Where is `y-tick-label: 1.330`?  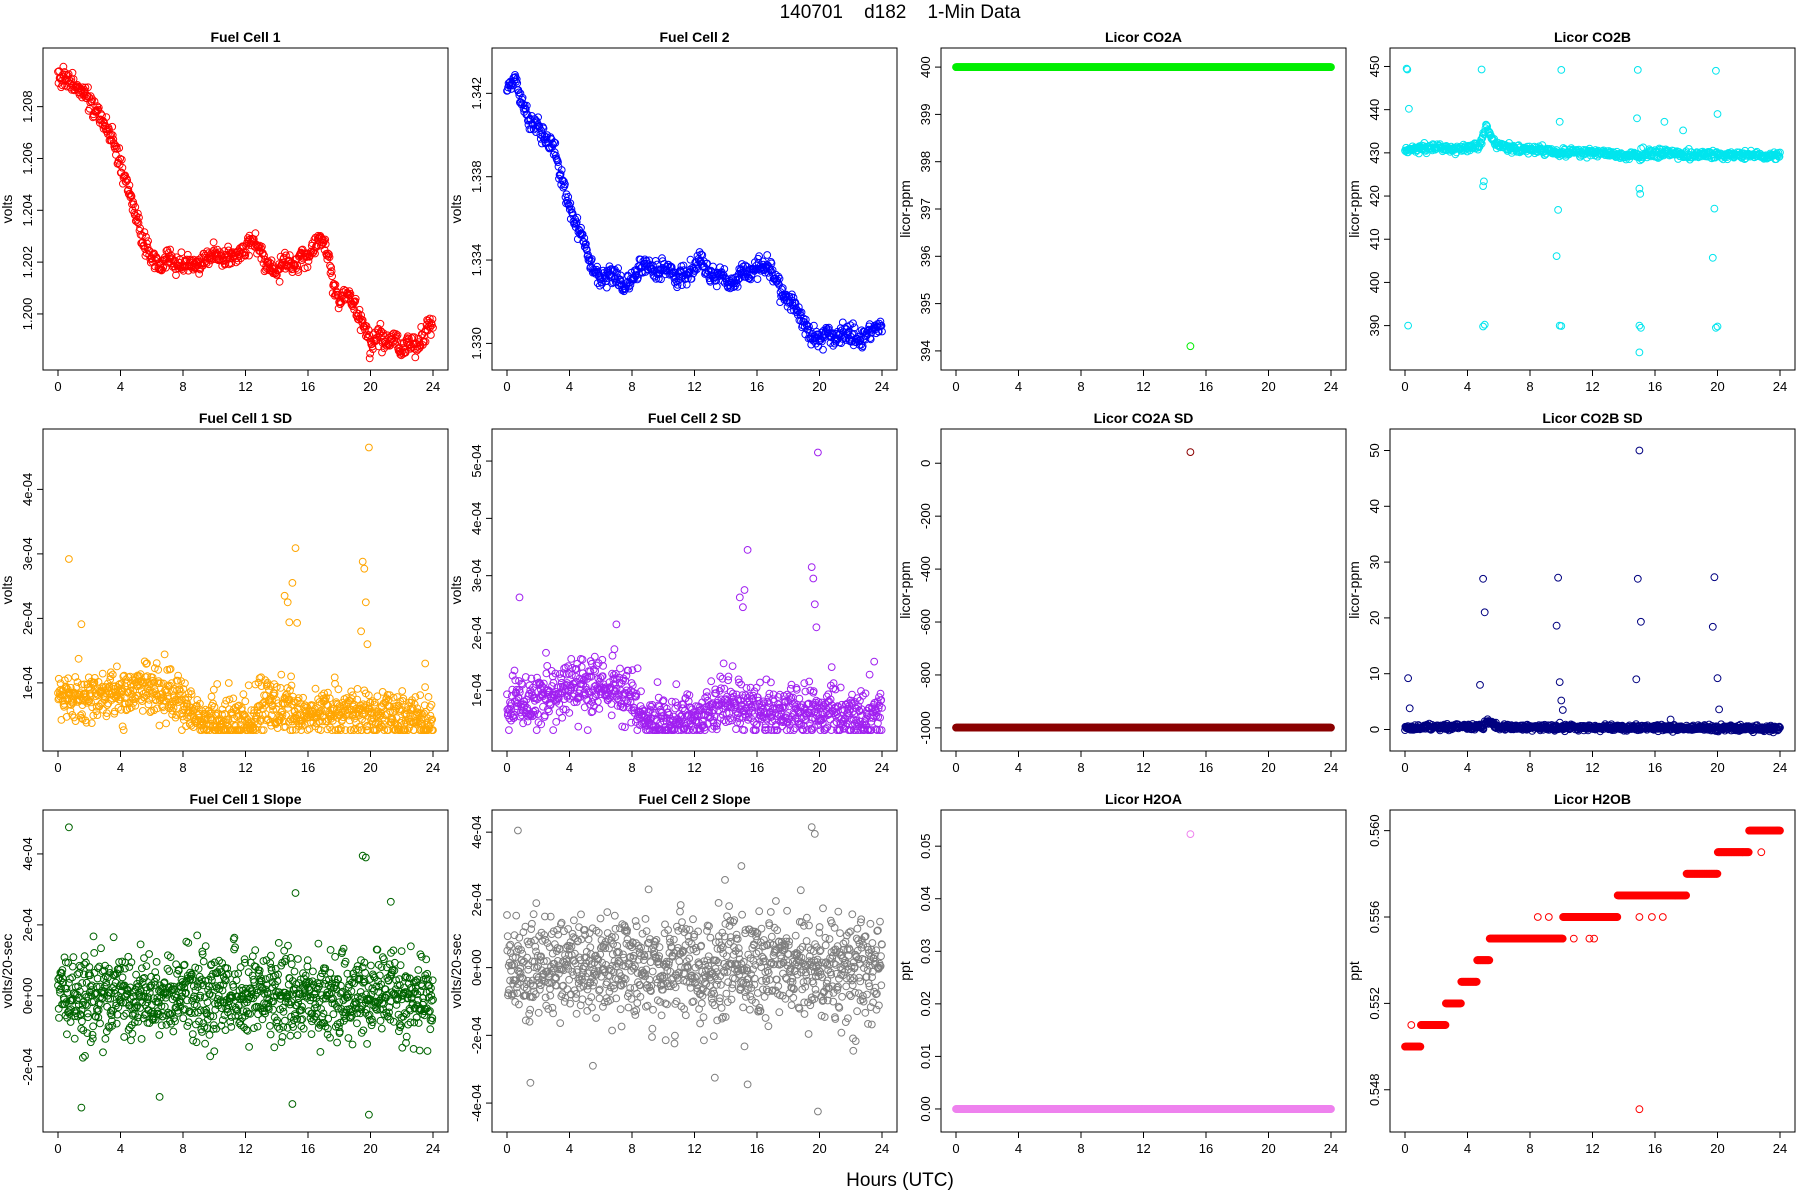 y-tick-label: 1.330 is located at coordinates (476, 343).